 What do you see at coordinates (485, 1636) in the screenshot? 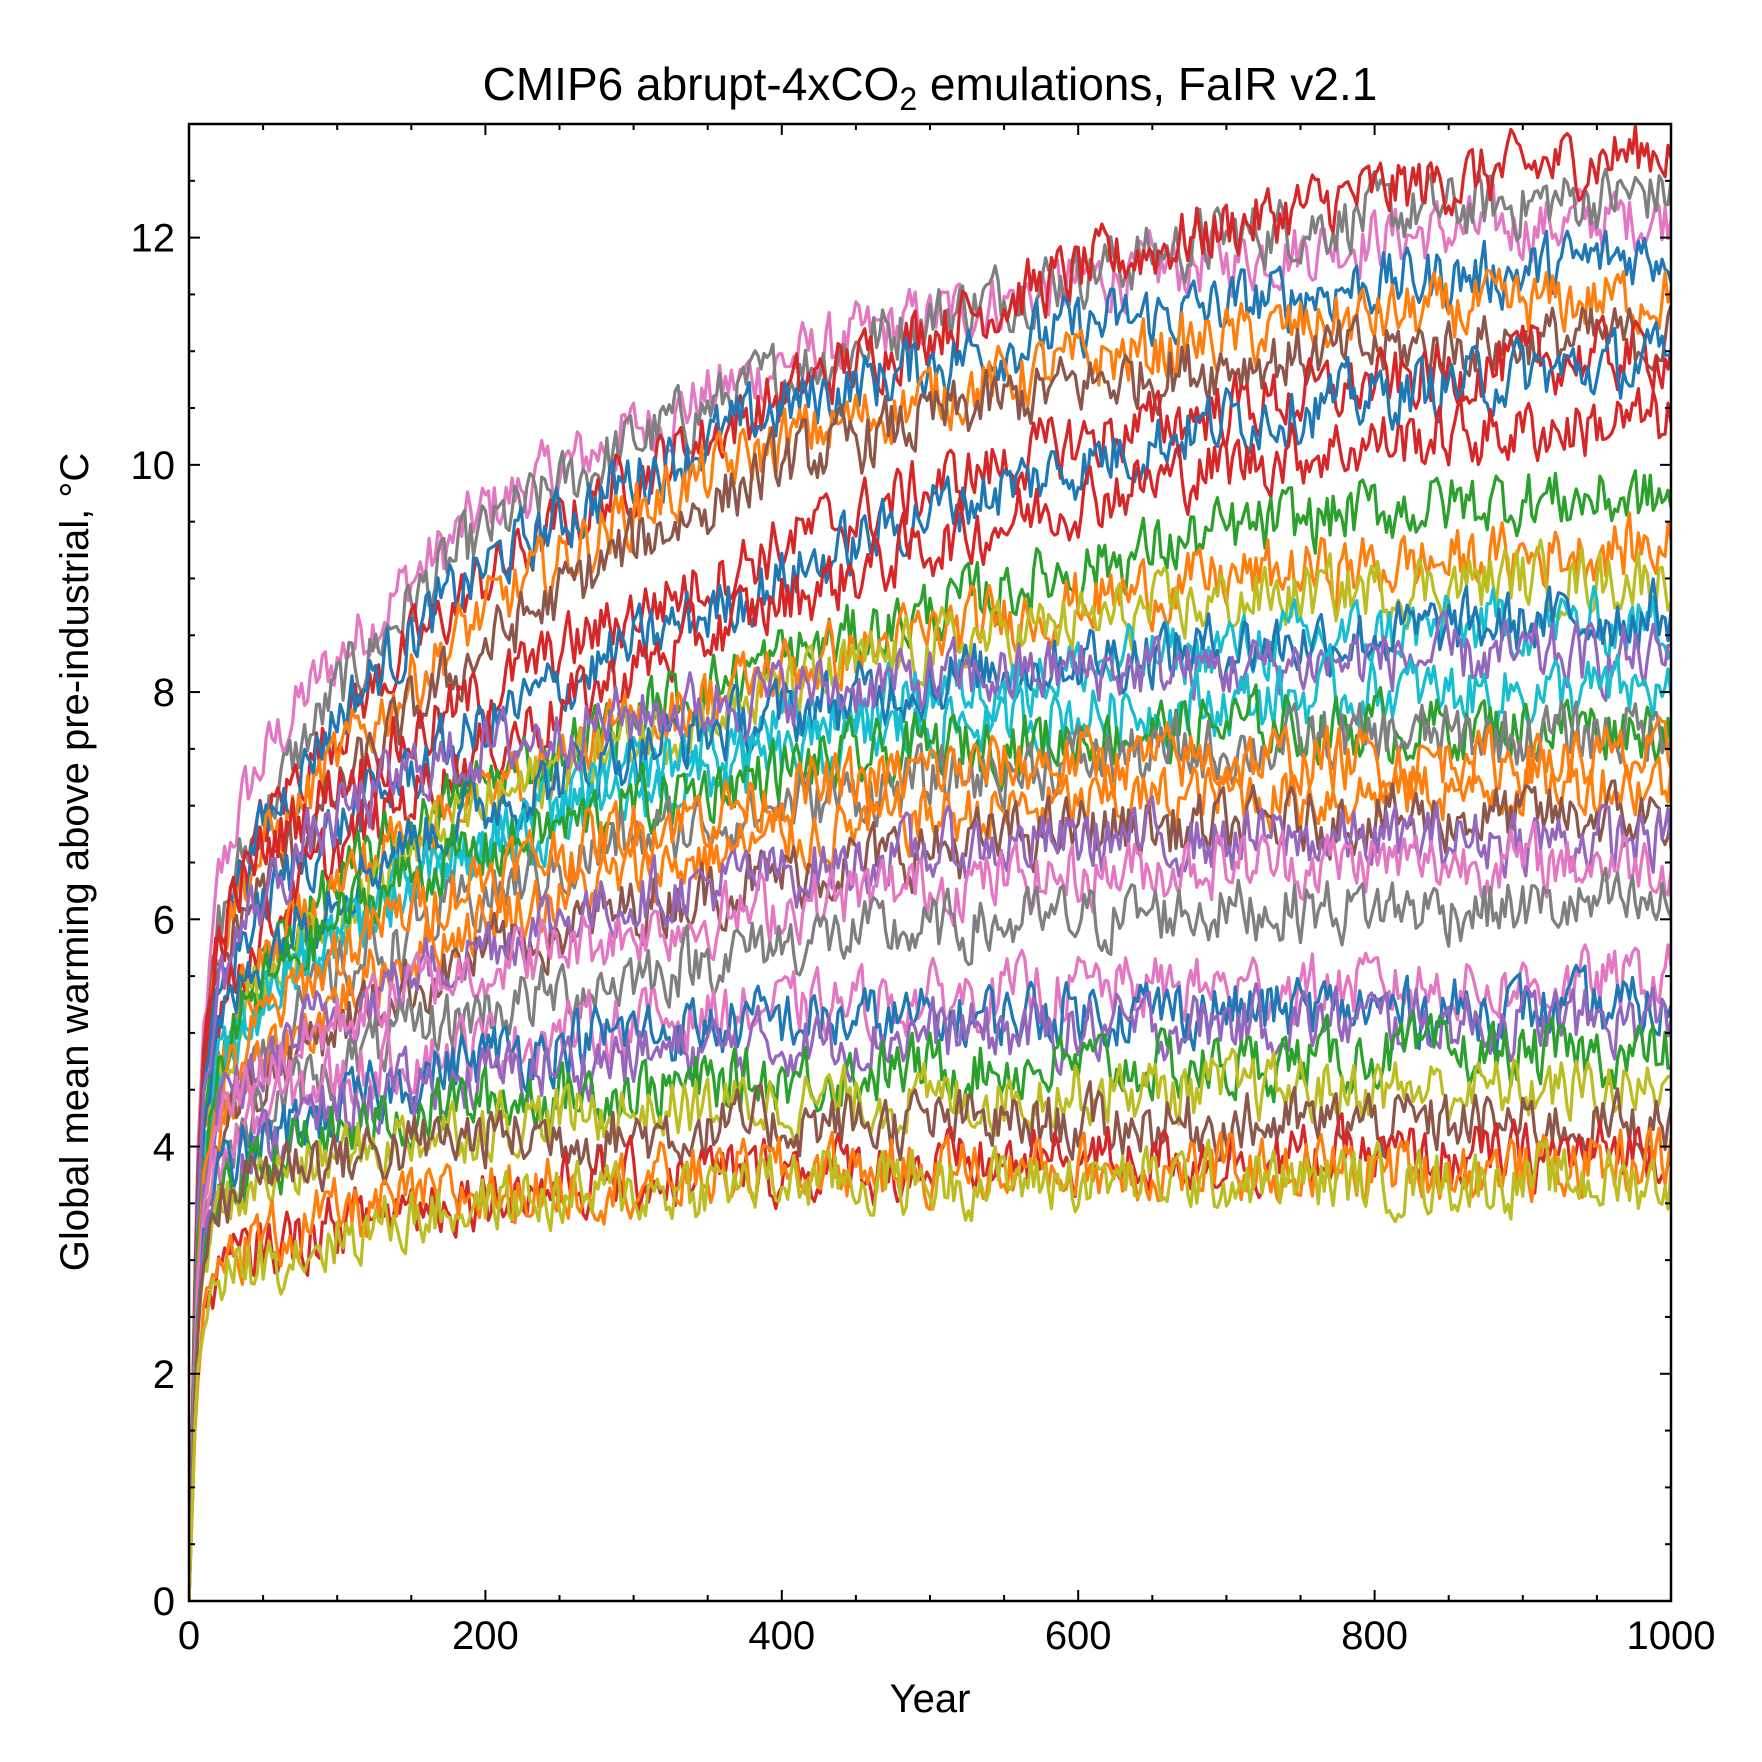
I see `x-tick-label: 200` at bounding box center [485, 1636].